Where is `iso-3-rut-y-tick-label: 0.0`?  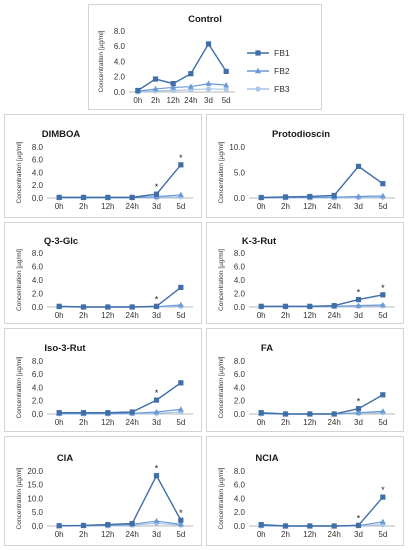 iso-3-rut-y-tick-label: 0.0 is located at coordinates (38, 414).